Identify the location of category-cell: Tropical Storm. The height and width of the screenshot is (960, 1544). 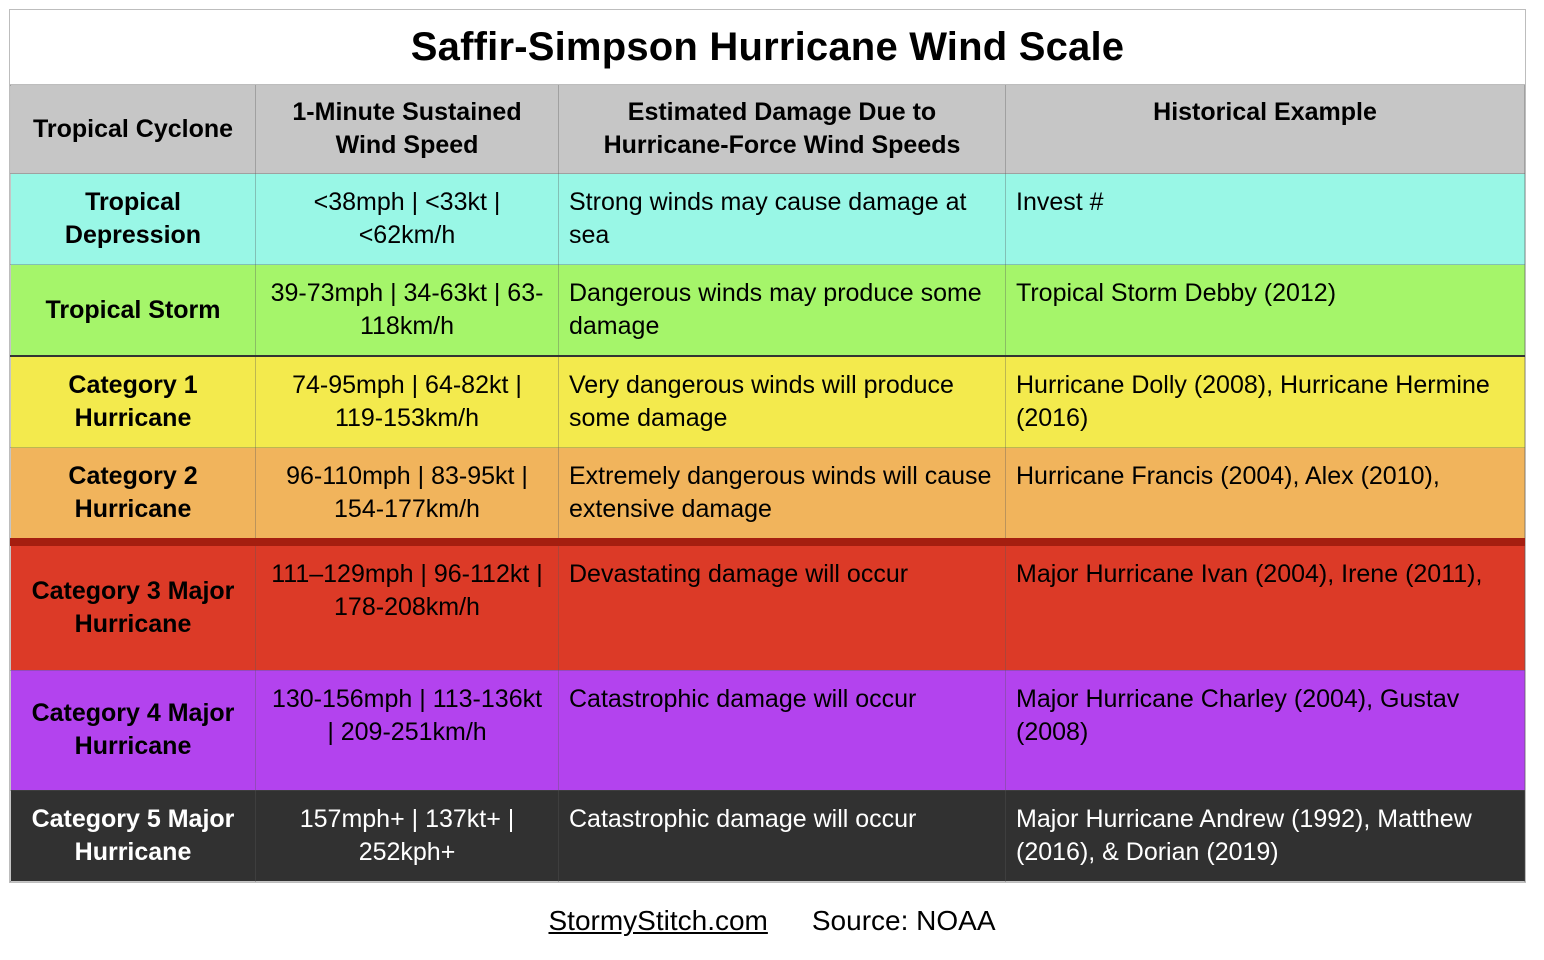
(133, 310).